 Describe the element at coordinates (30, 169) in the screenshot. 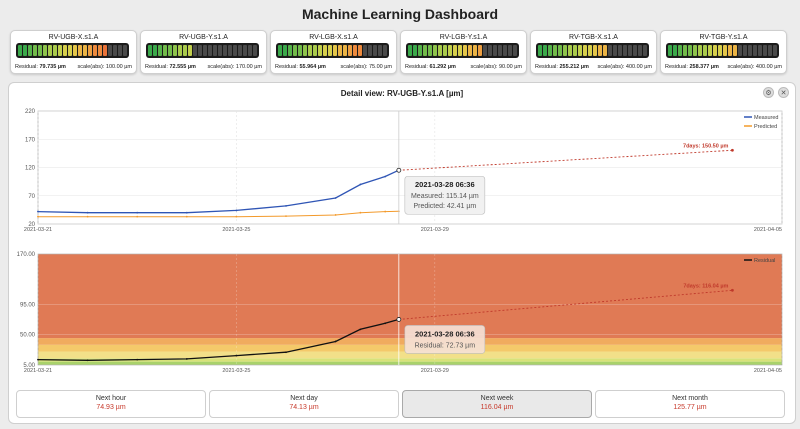

I see `y-tick-label: 120` at that location.